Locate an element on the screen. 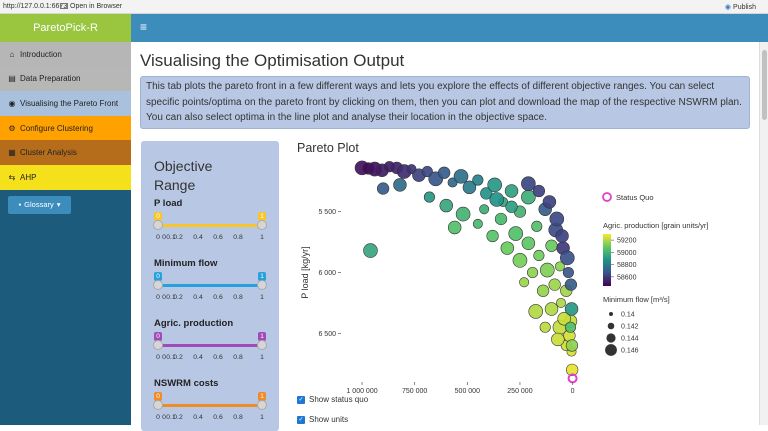  sidebar-item: ▤ Data Preparation is located at coordinates (65, 79).